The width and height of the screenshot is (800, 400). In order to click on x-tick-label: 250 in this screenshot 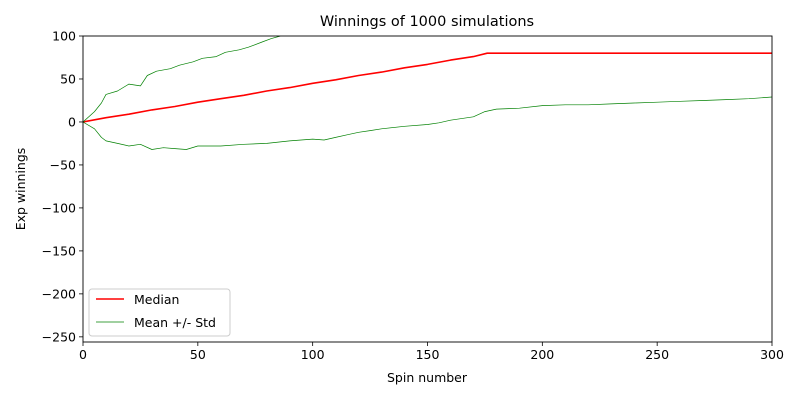, I will do `click(657, 354)`.